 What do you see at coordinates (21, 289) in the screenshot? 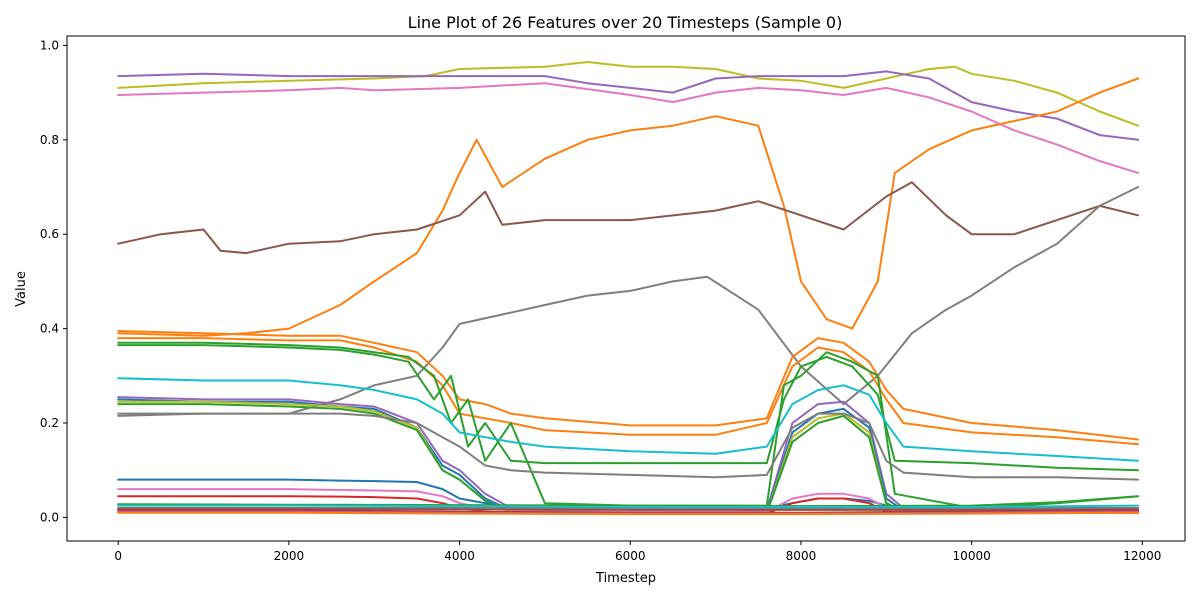
I see `y-axis-label: Value` at bounding box center [21, 289].